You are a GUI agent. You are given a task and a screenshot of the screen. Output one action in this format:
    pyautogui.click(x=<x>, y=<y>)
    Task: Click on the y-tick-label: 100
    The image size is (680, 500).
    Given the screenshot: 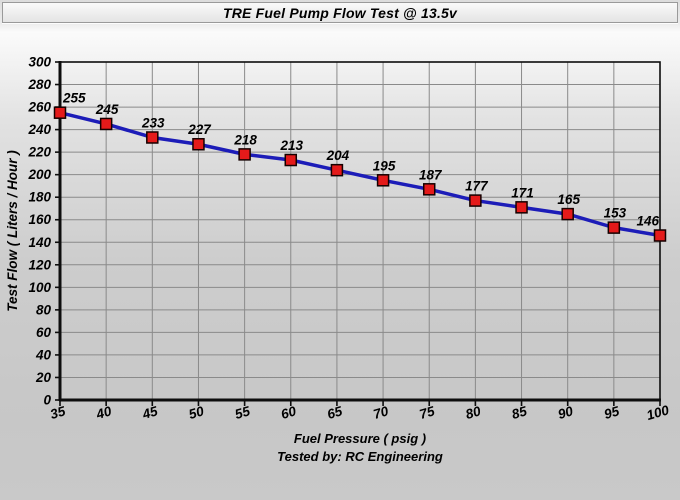 What is the action you would take?
    pyautogui.click(x=39, y=287)
    